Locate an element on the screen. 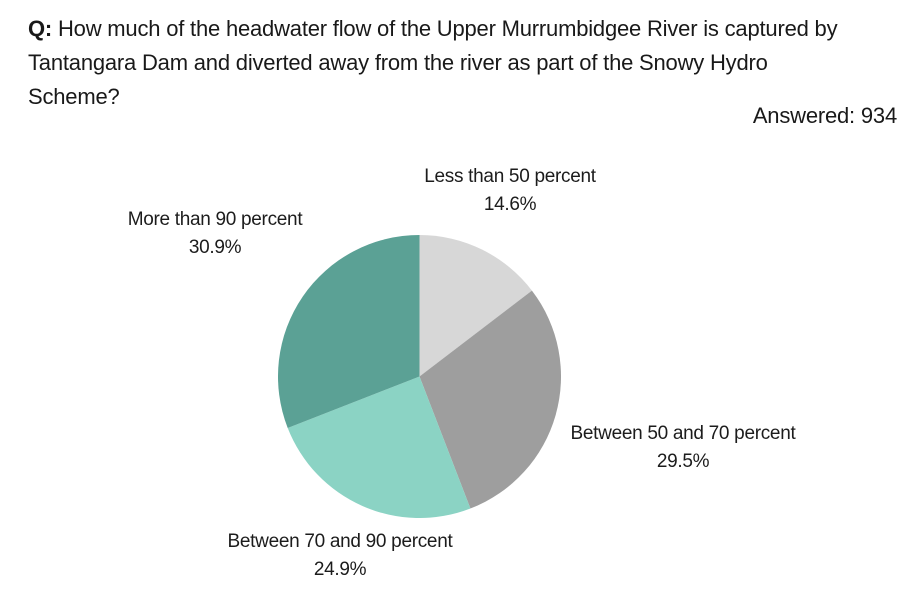  slice-pct-text: 24.9% is located at coordinates (340, 569).